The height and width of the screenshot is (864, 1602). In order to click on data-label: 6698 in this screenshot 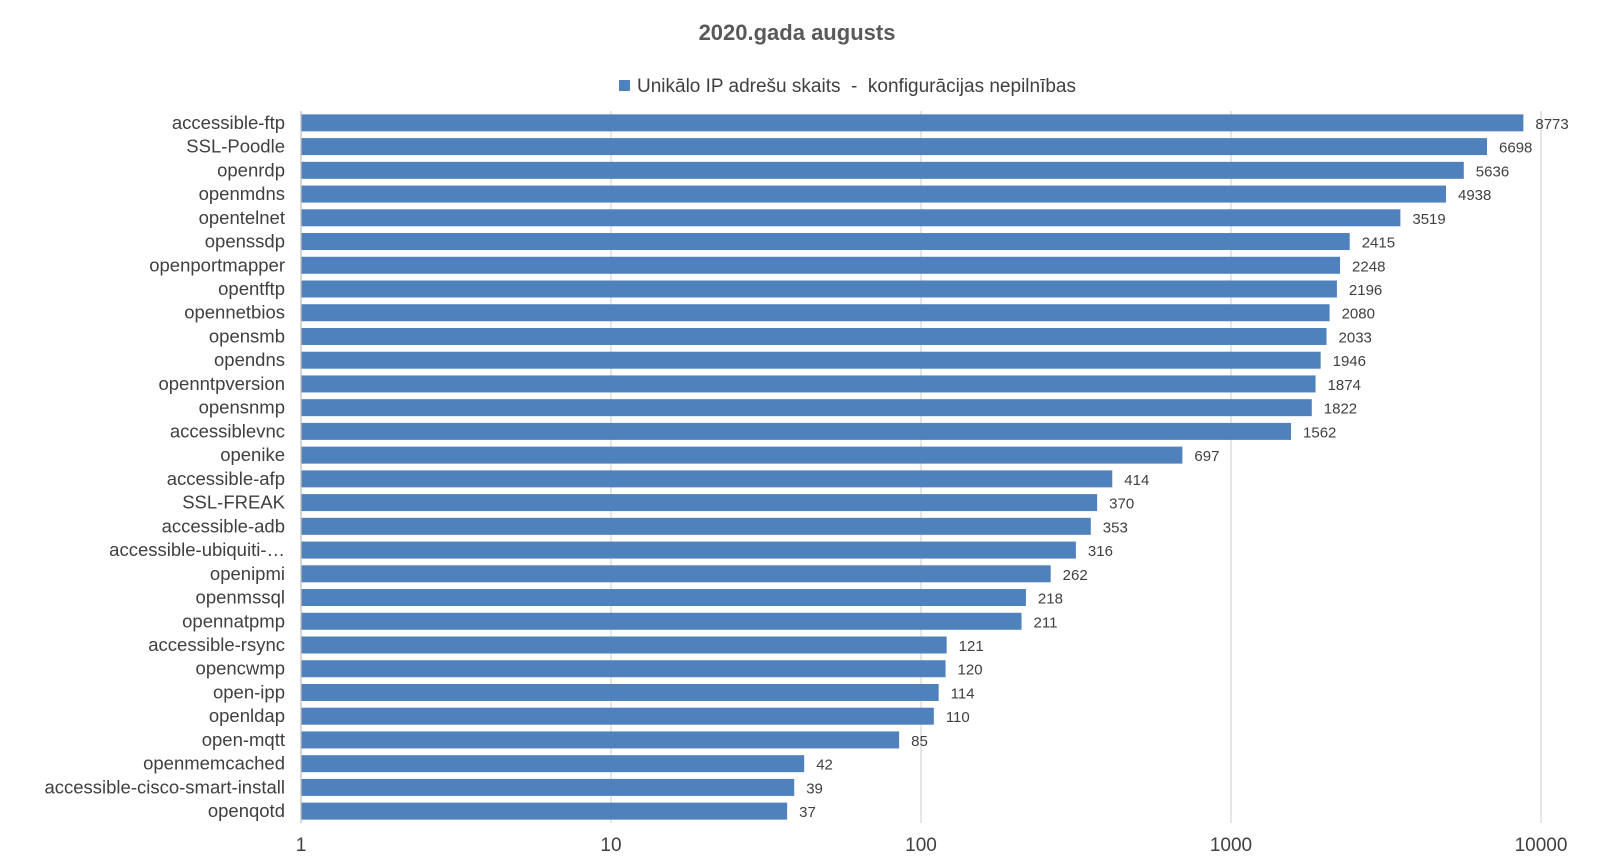, I will do `click(1515, 148)`.